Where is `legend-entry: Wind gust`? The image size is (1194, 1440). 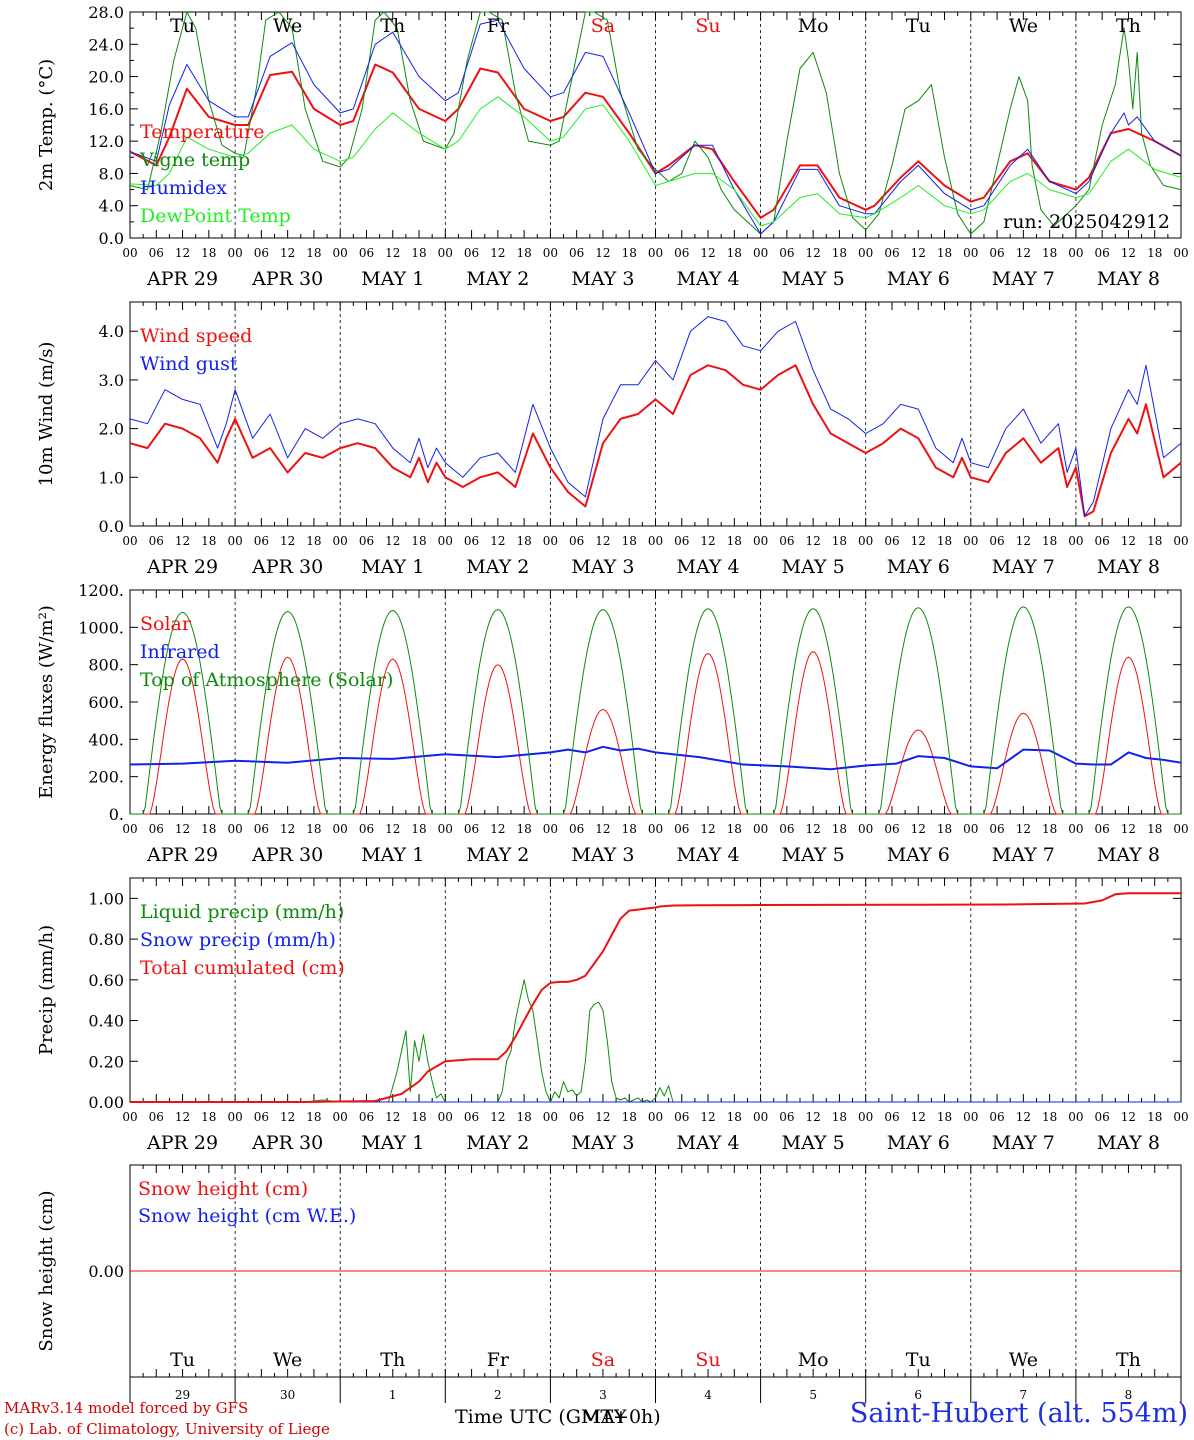 legend-entry: Wind gust is located at coordinates (189, 364).